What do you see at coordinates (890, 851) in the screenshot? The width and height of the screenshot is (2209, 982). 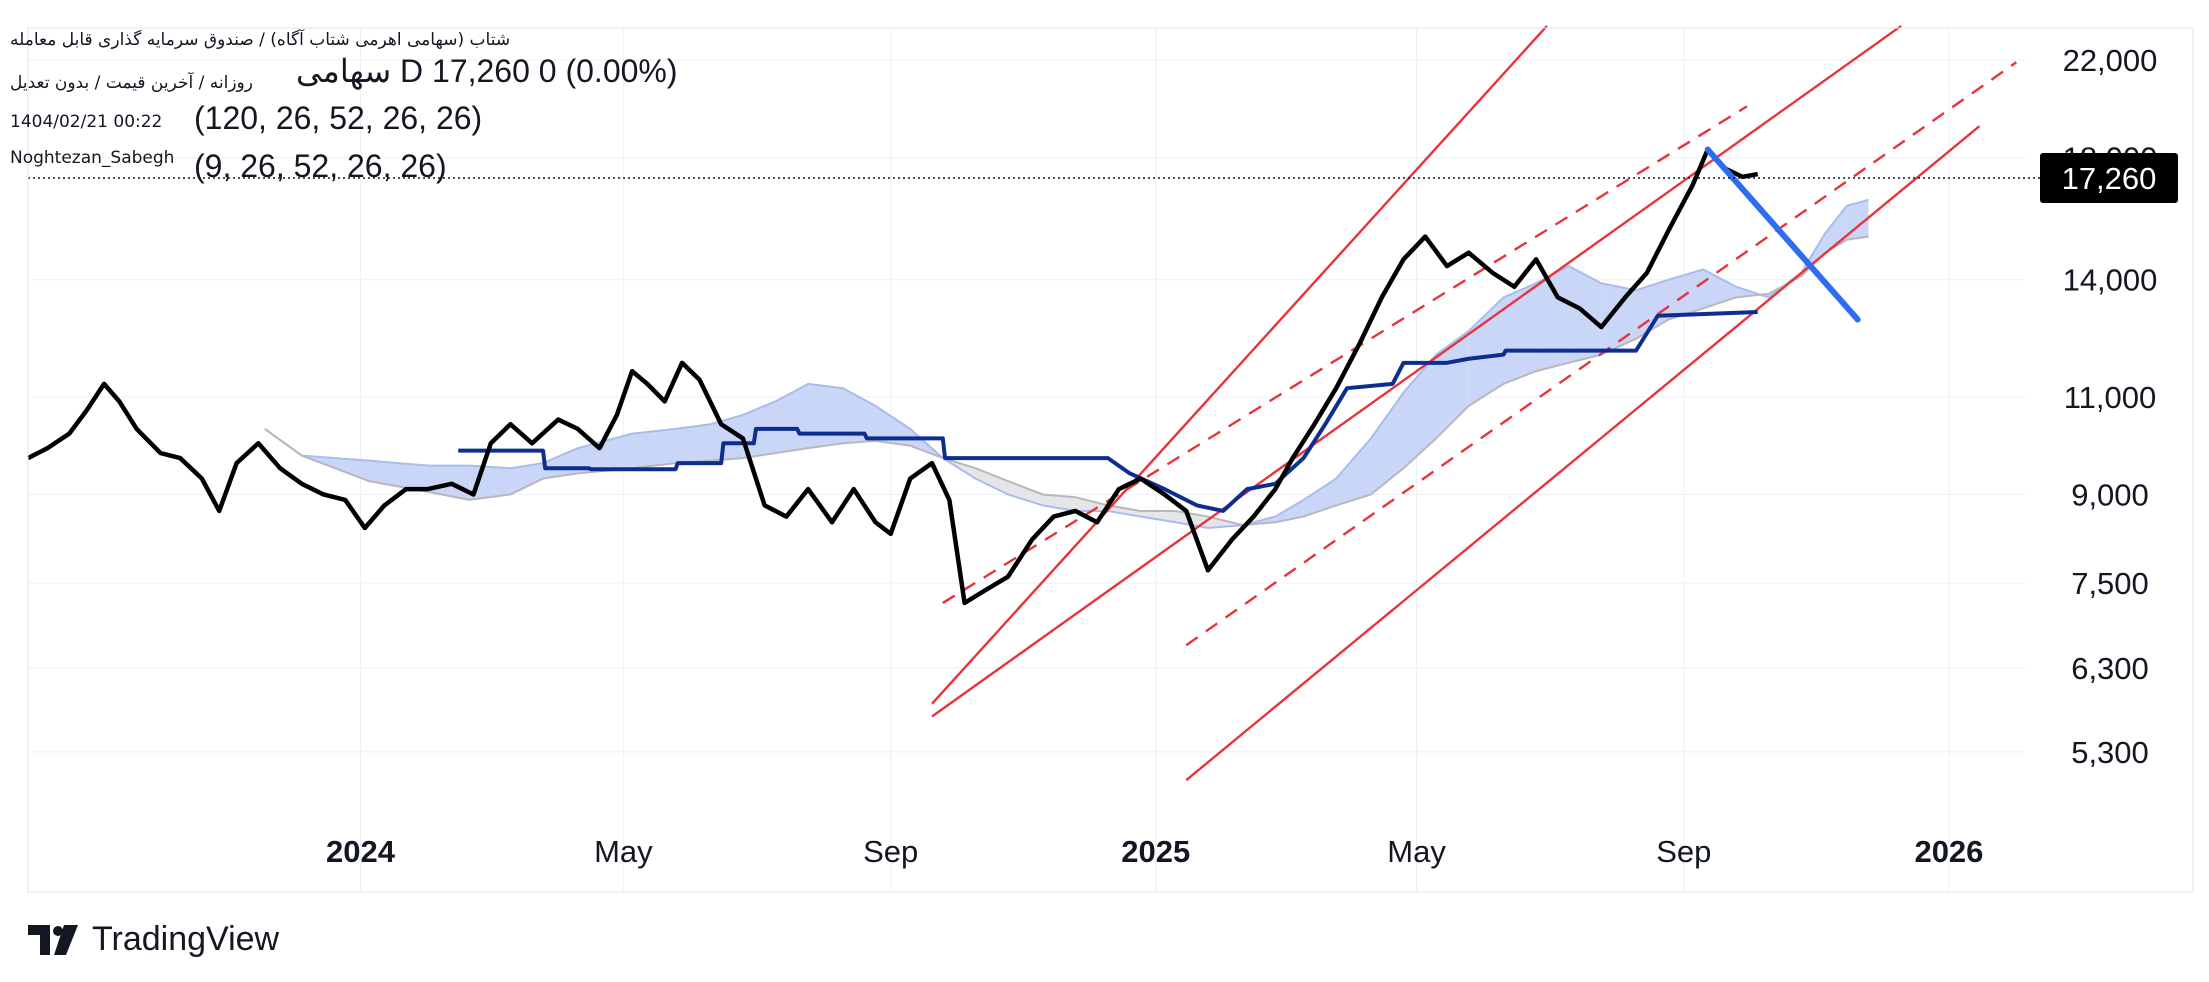 I see `x-tick-label-2: Sep` at bounding box center [890, 851].